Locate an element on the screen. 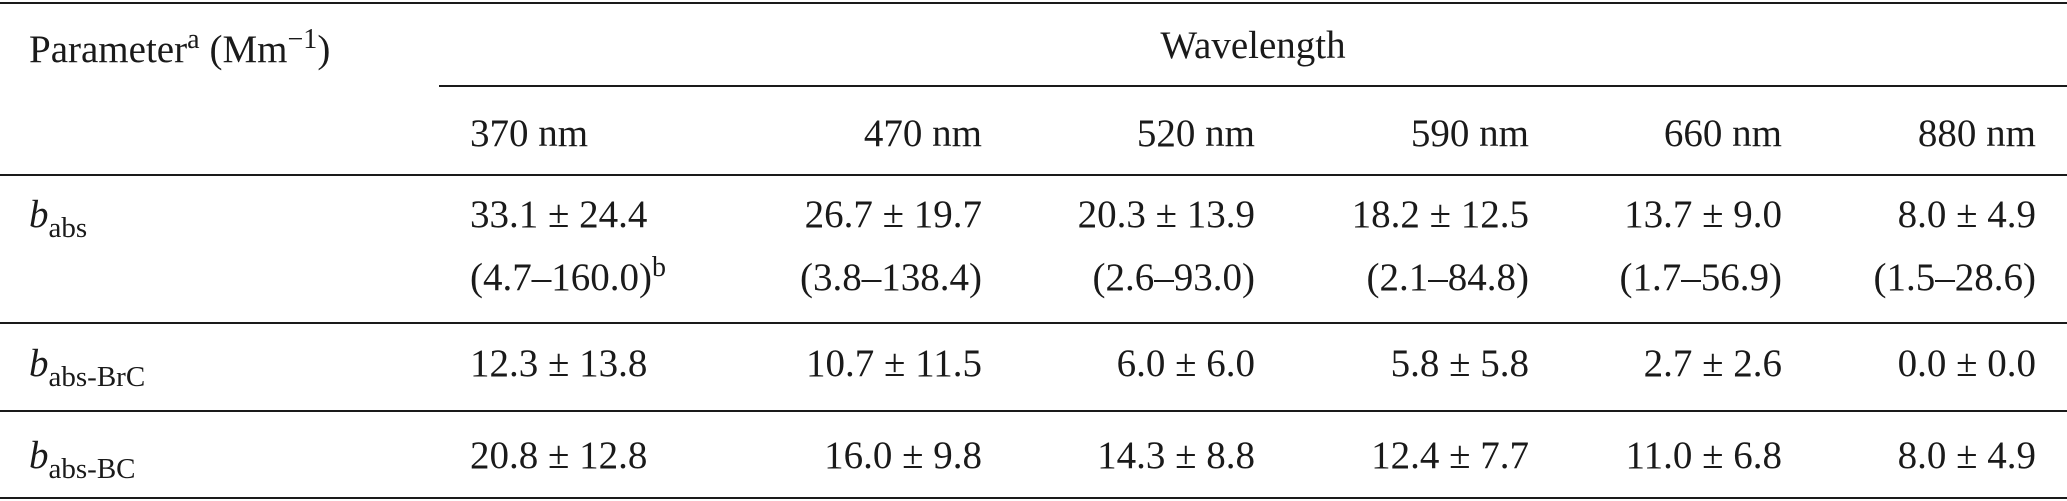 This screenshot has height=501, width=2067. row-label: babs-BC is located at coordinates (82, 459).